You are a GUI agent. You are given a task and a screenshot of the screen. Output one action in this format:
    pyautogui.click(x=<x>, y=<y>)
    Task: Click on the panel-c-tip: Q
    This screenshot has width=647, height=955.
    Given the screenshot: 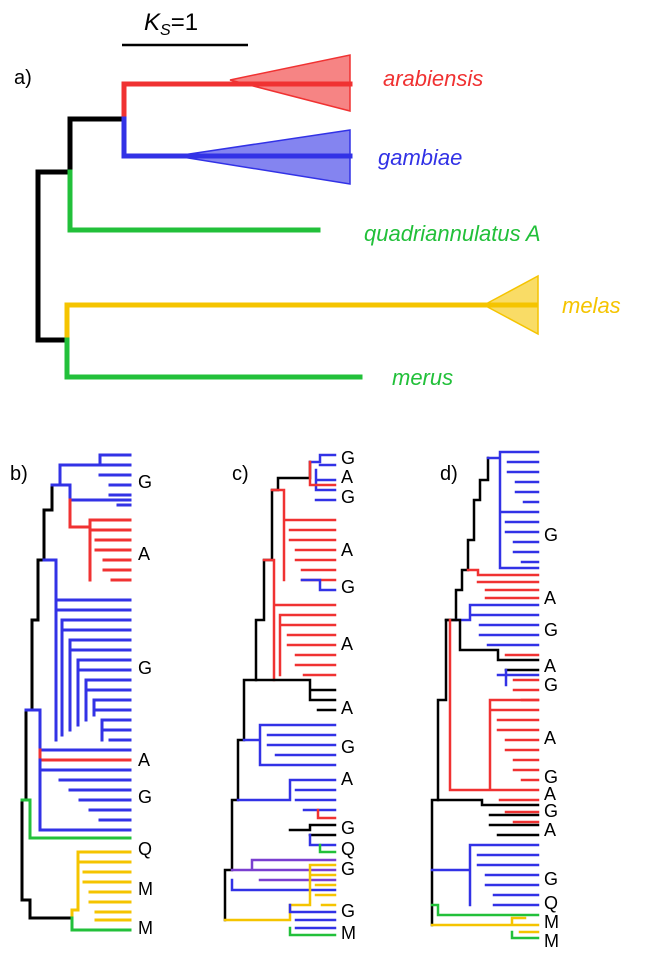 What is the action you would take?
    pyautogui.click(x=348, y=849)
    